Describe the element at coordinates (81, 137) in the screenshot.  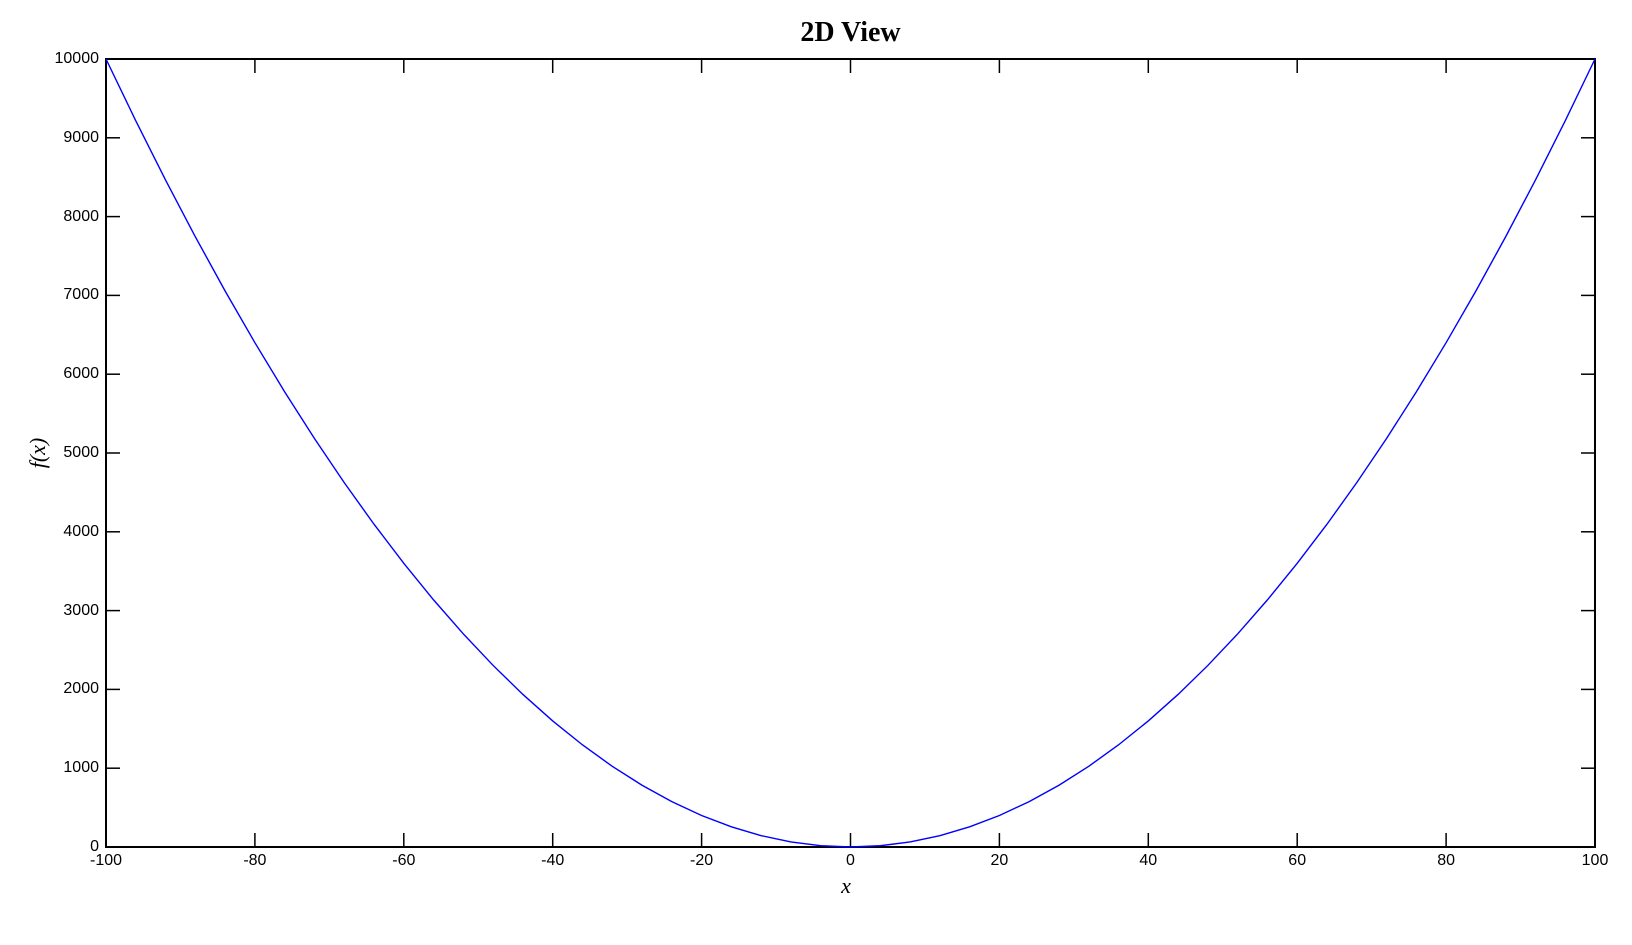
I see `y-tick-label: 9000` at that location.